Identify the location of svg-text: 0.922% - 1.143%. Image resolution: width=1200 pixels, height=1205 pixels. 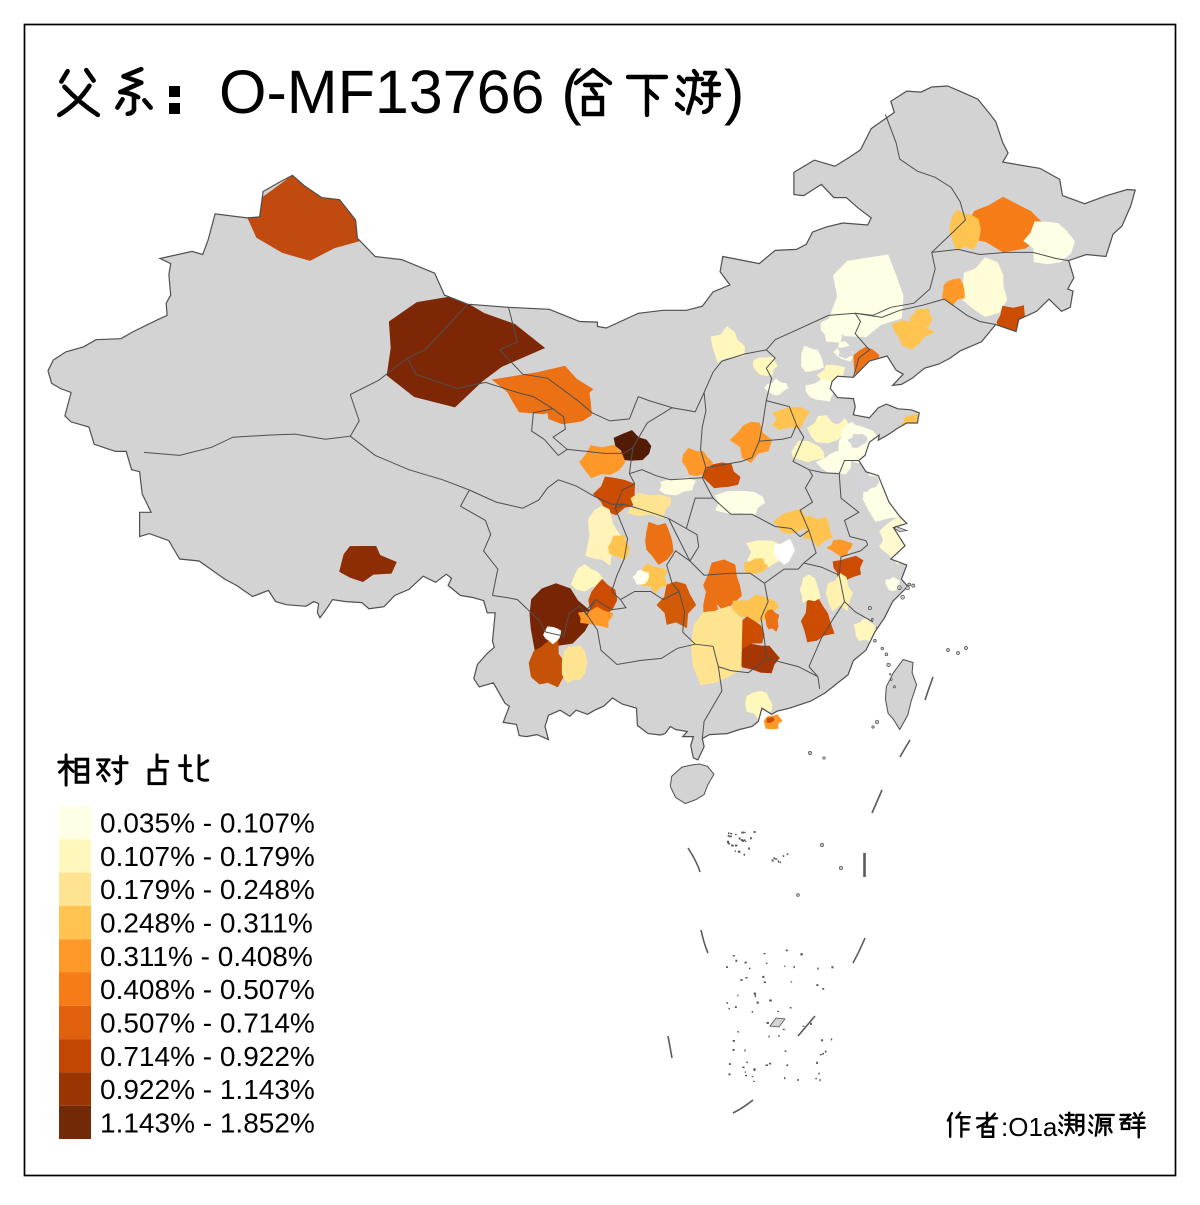
(207, 1089).